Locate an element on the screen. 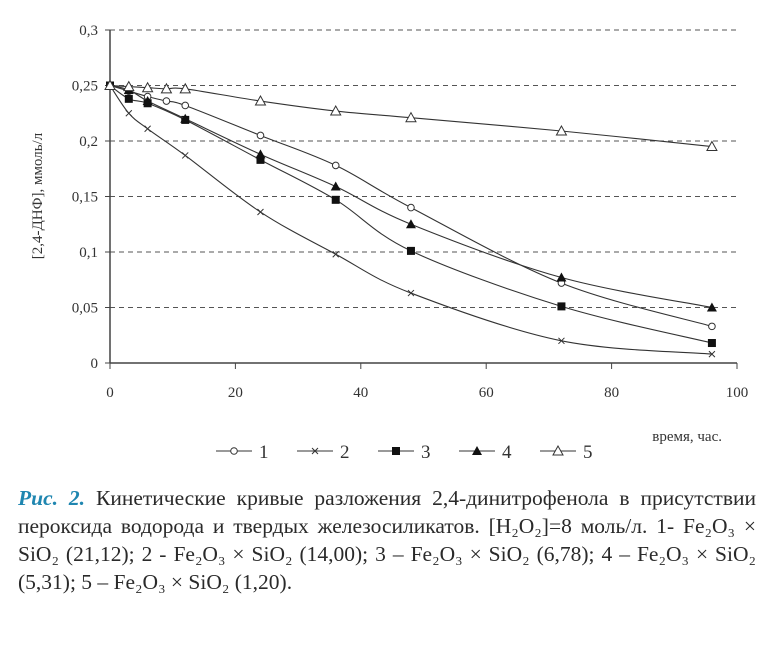 This screenshot has width=784, height=645. y-tick-label: 0,3 is located at coordinates (88, 31).